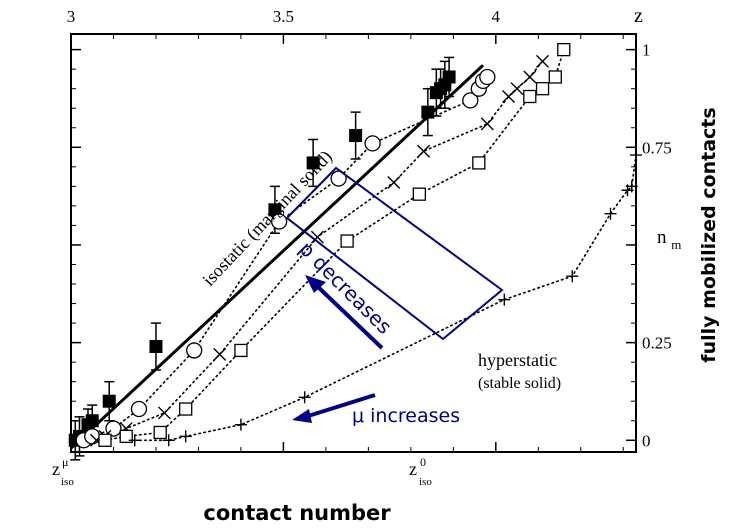 The image size is (734, 529). What do you see at coordinates (65, 462) in the screenshot?
I see `z-iso-mu-sup: μ` at bounding box center [65, 462].